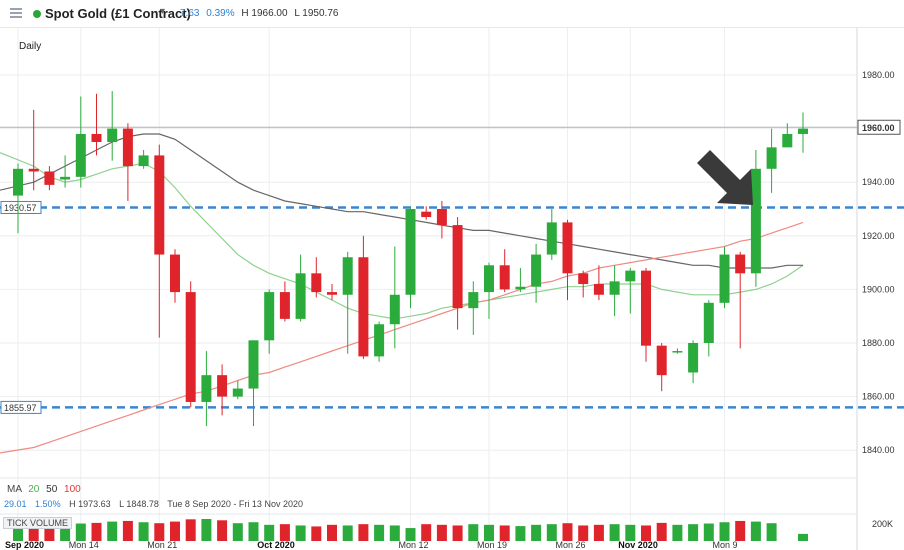 Image resolution: width=904 pixels, height=550 pixels. Describe the element at coordinates (571, 545) in the screenshot. I see `x-tick-label: Mon 26` at that location.